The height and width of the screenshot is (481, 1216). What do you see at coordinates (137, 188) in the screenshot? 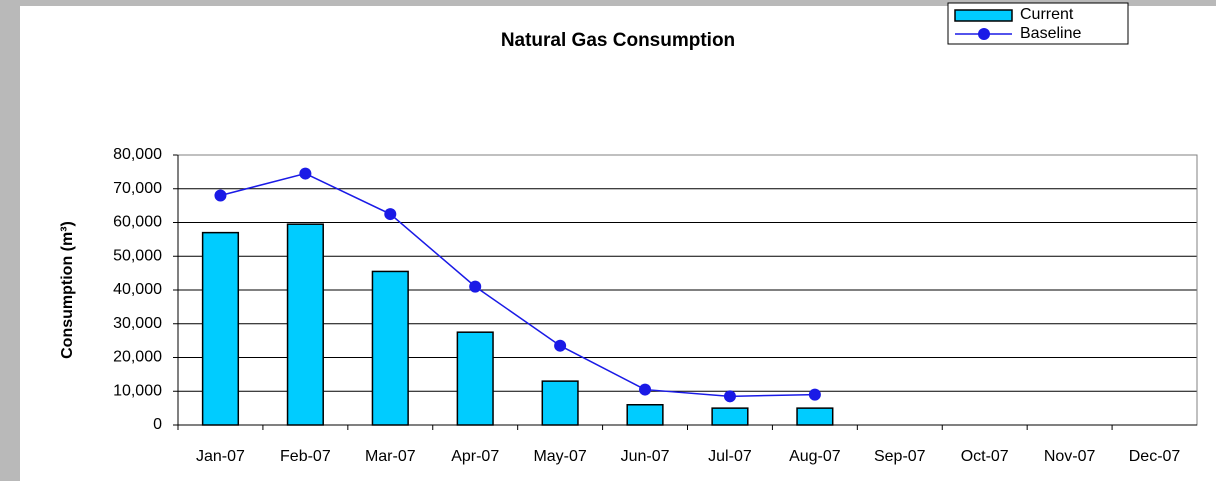
I see `y-tick-label: 70,000` at bounding box center [137, 188].